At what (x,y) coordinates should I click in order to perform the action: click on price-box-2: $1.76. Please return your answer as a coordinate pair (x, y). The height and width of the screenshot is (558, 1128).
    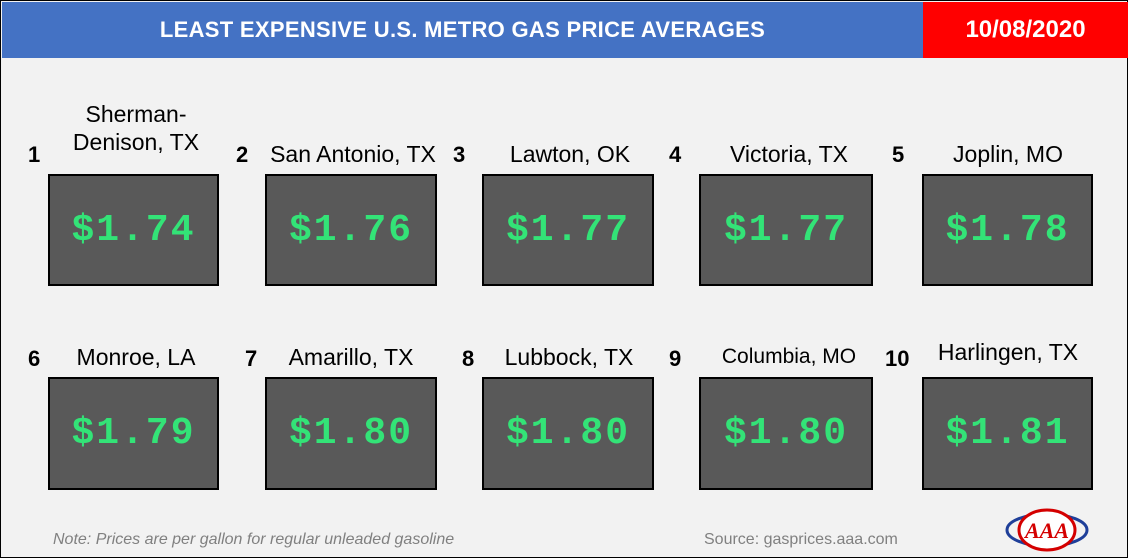
    Looking at the image, I should click on (351, 230).